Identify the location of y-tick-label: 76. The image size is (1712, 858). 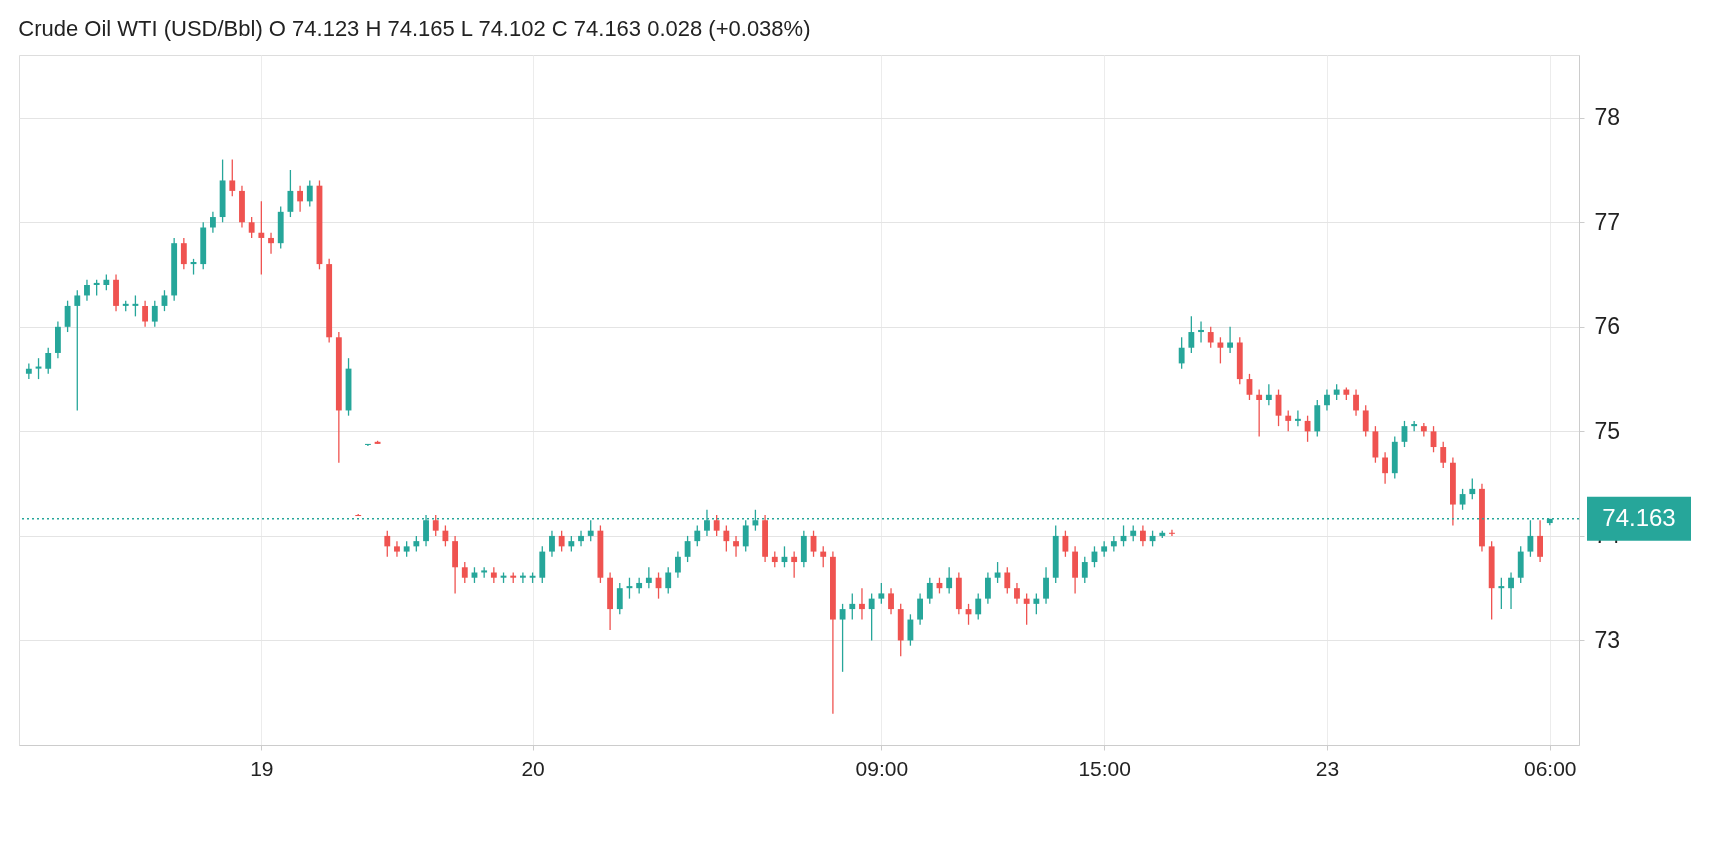
(1607, 326).